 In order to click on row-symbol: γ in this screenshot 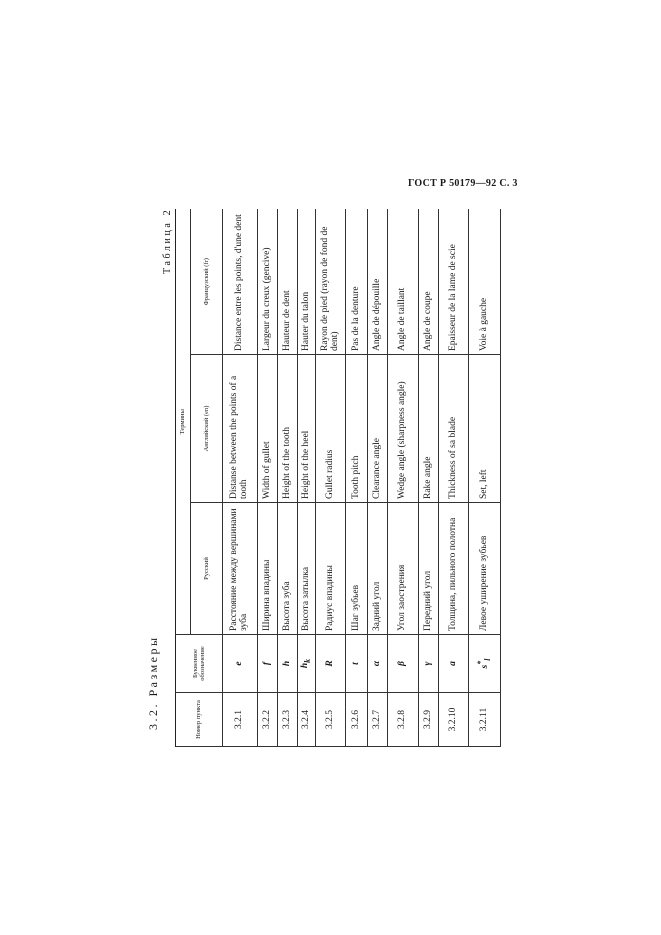, I will do `click(428, 663)`.